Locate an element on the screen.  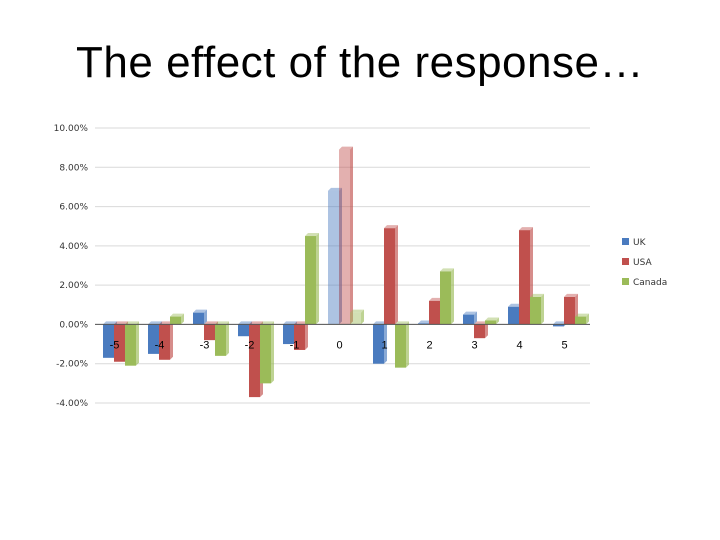
y-tick-label: 6.00% is located at coordinates (73, 208).